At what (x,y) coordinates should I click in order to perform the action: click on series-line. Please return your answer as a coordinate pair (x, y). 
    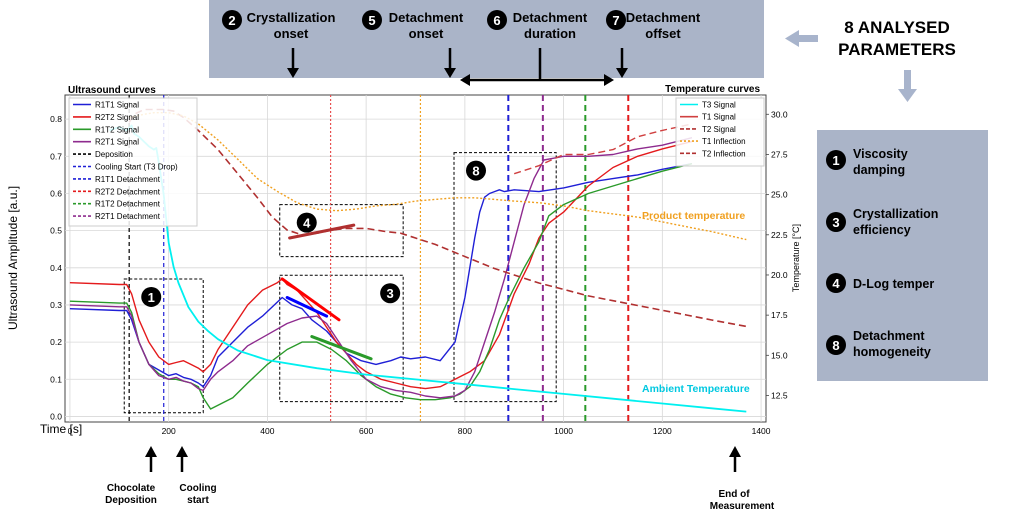
    Looking at the image, I should click on (603, 149).